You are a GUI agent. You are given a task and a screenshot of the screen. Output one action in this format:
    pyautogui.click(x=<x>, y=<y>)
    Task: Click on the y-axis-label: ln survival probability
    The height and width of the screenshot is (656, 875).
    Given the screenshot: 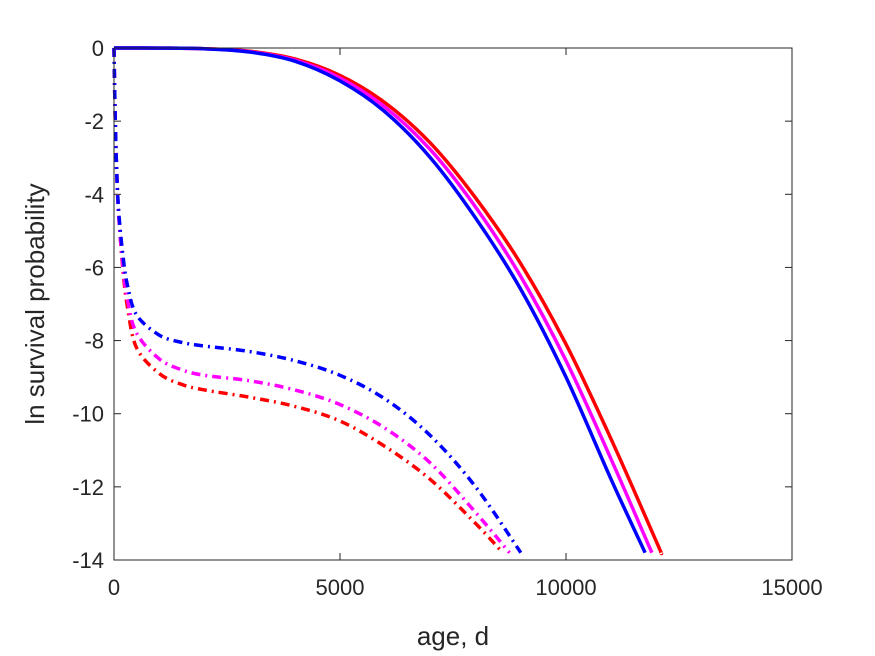 What is the action you would take?
    pyautogui.click(x=35, y=303)
    